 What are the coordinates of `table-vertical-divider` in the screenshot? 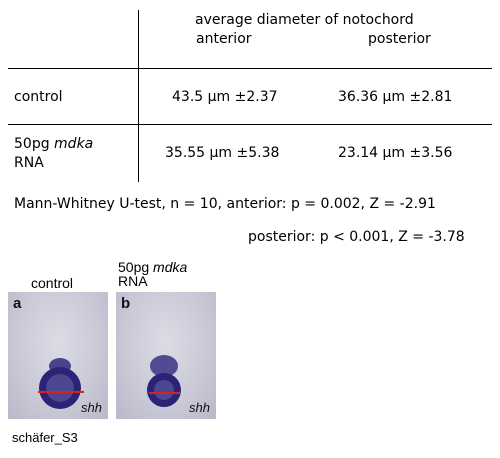 It's located at (138, 96).